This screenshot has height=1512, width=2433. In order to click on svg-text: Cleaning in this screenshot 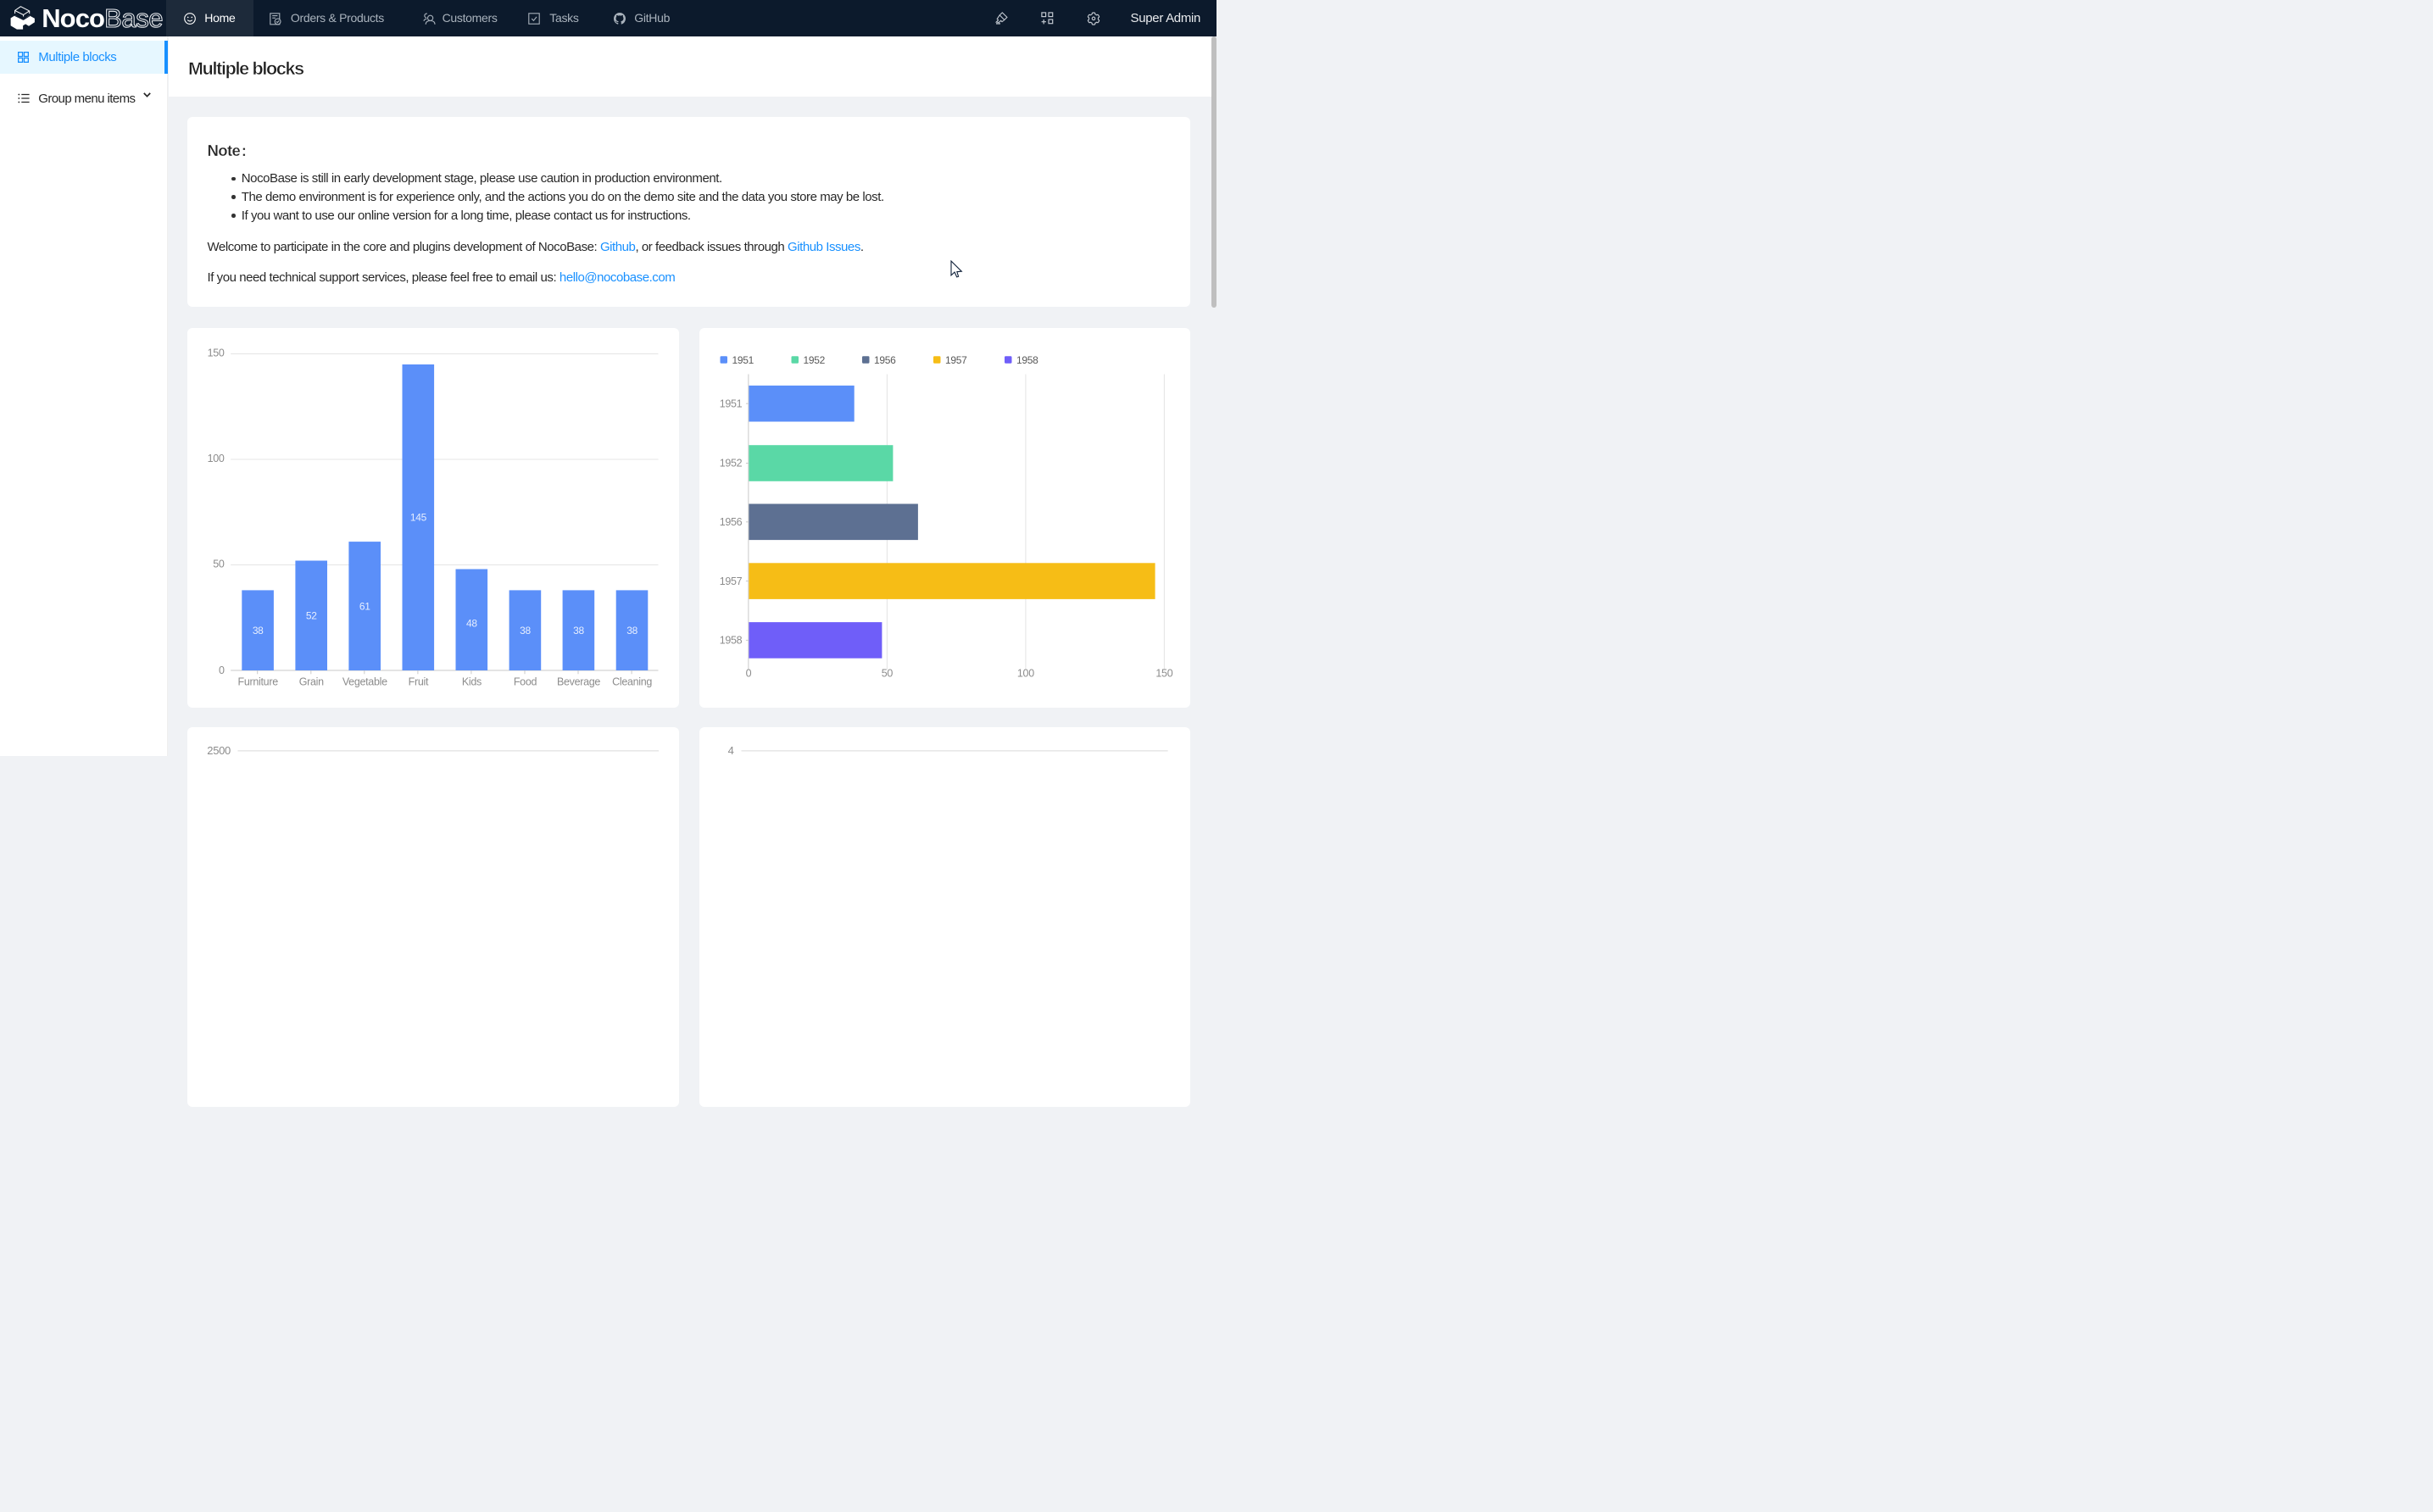, I will do `click(632, 681)`.